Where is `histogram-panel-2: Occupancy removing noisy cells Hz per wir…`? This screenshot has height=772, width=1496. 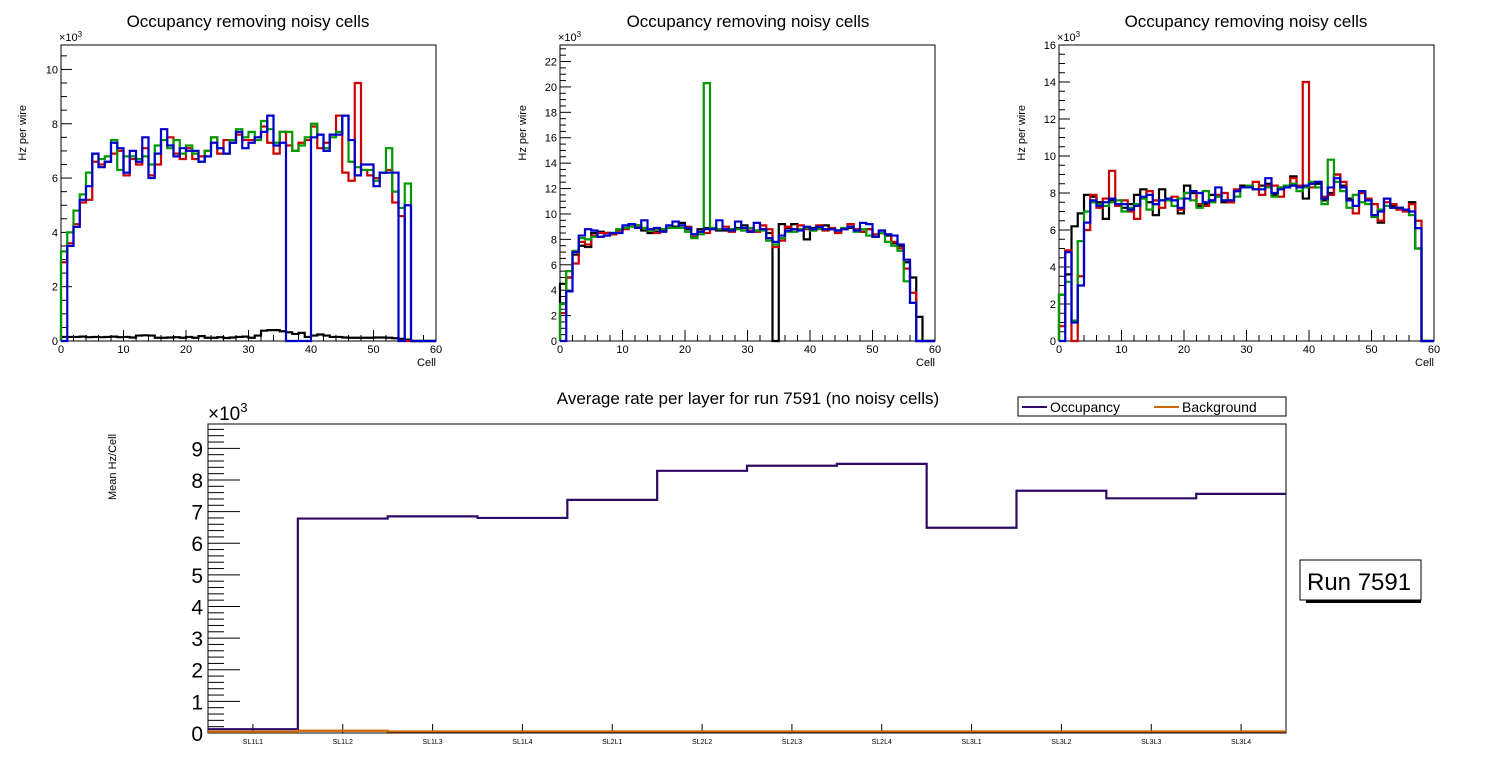 histogram-panel-2: Occupancy removing noisy cells Hz per wir… is located at coordinates (729, 190).